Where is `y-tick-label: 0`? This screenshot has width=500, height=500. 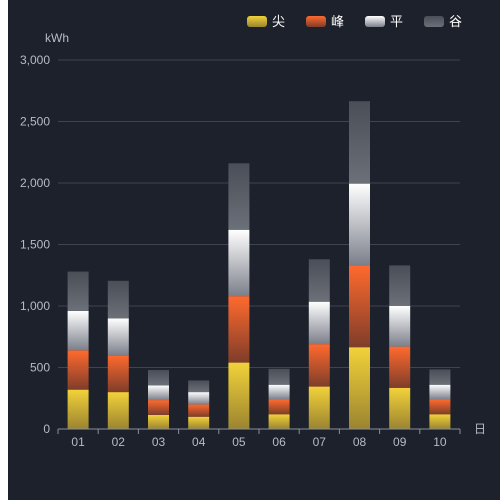
y-tick-label: 0 is located at coordinates (46, 429).